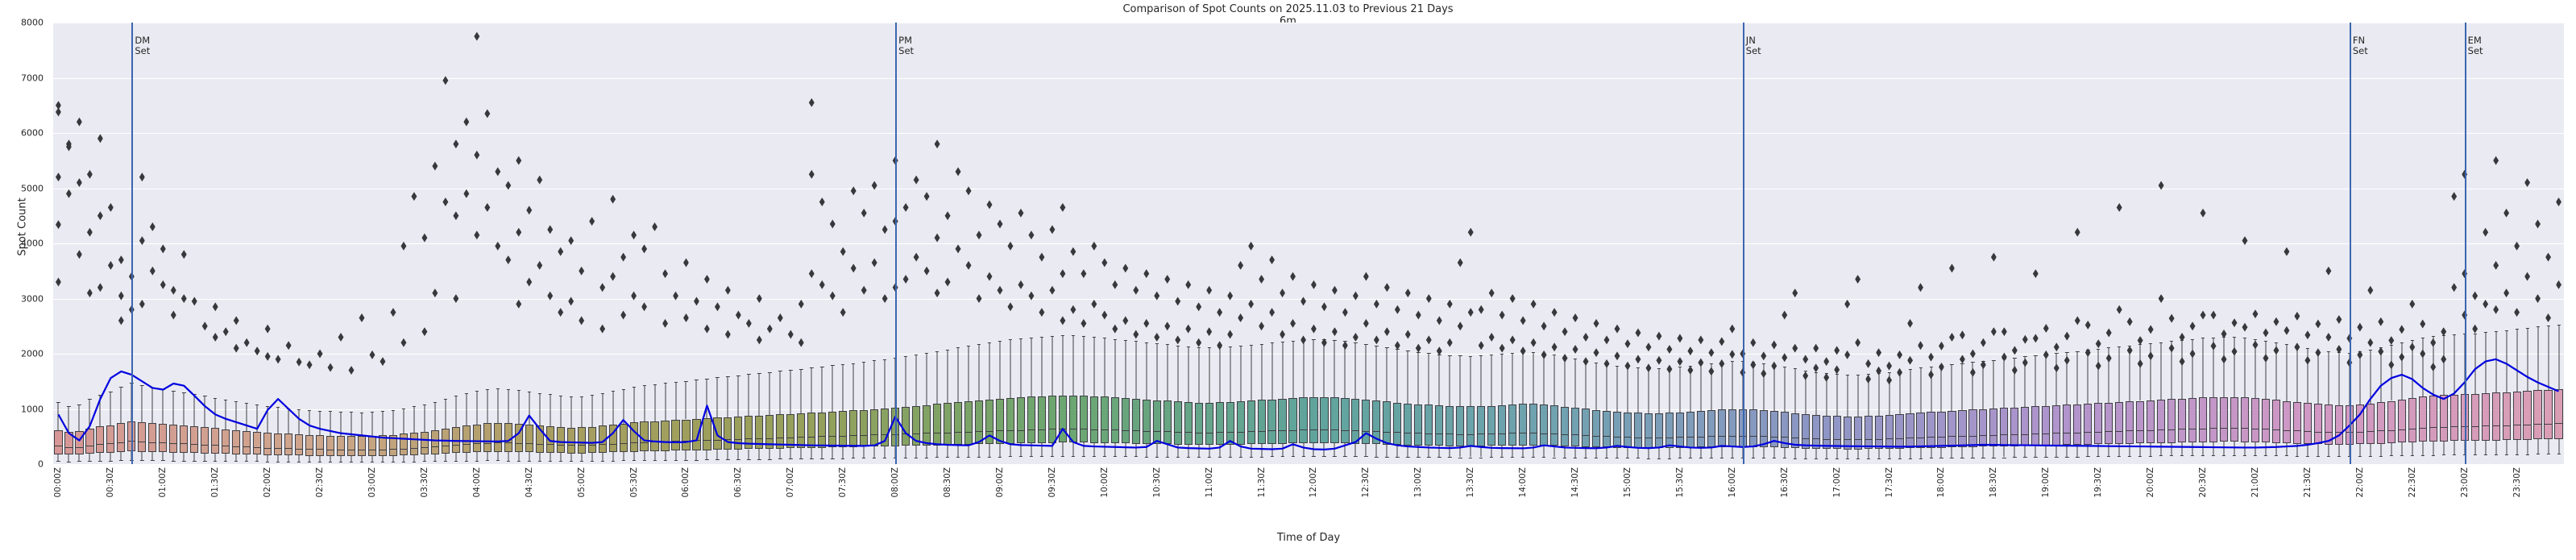  What do you see at coordinates (1308, 409) in the screenshot?
I see `gridline` at bounding box center [1308, 409].